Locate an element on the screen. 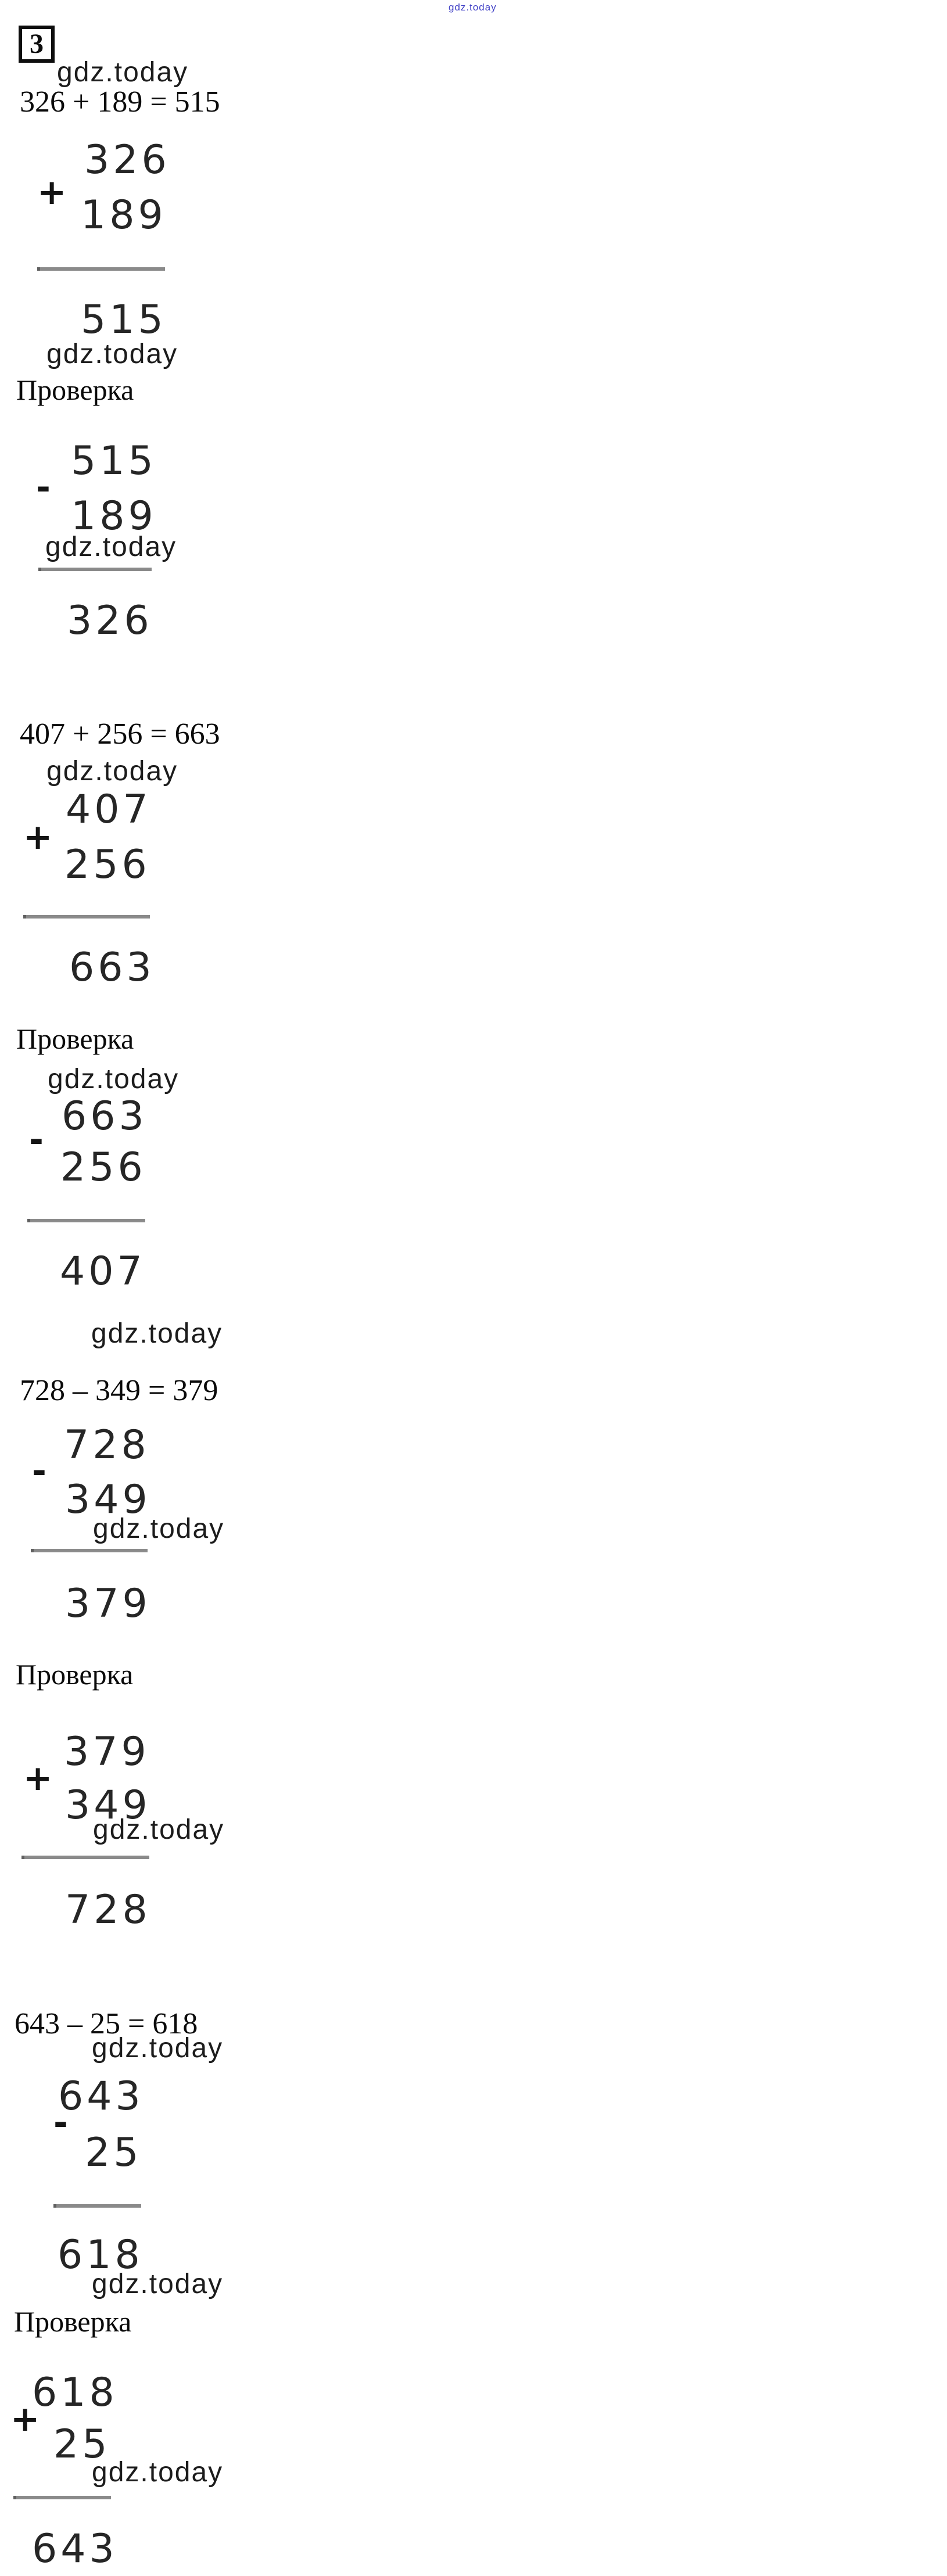 This screenshot has width=947, height=2576. task-number-box: 3 is located at coordinates (37, 44).